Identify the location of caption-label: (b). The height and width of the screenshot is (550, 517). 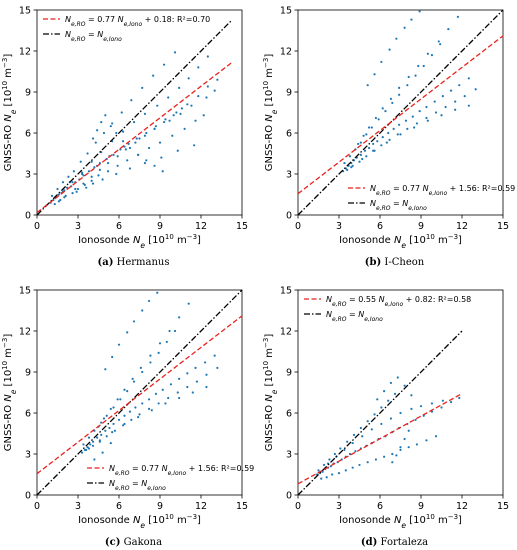
(373, 262).